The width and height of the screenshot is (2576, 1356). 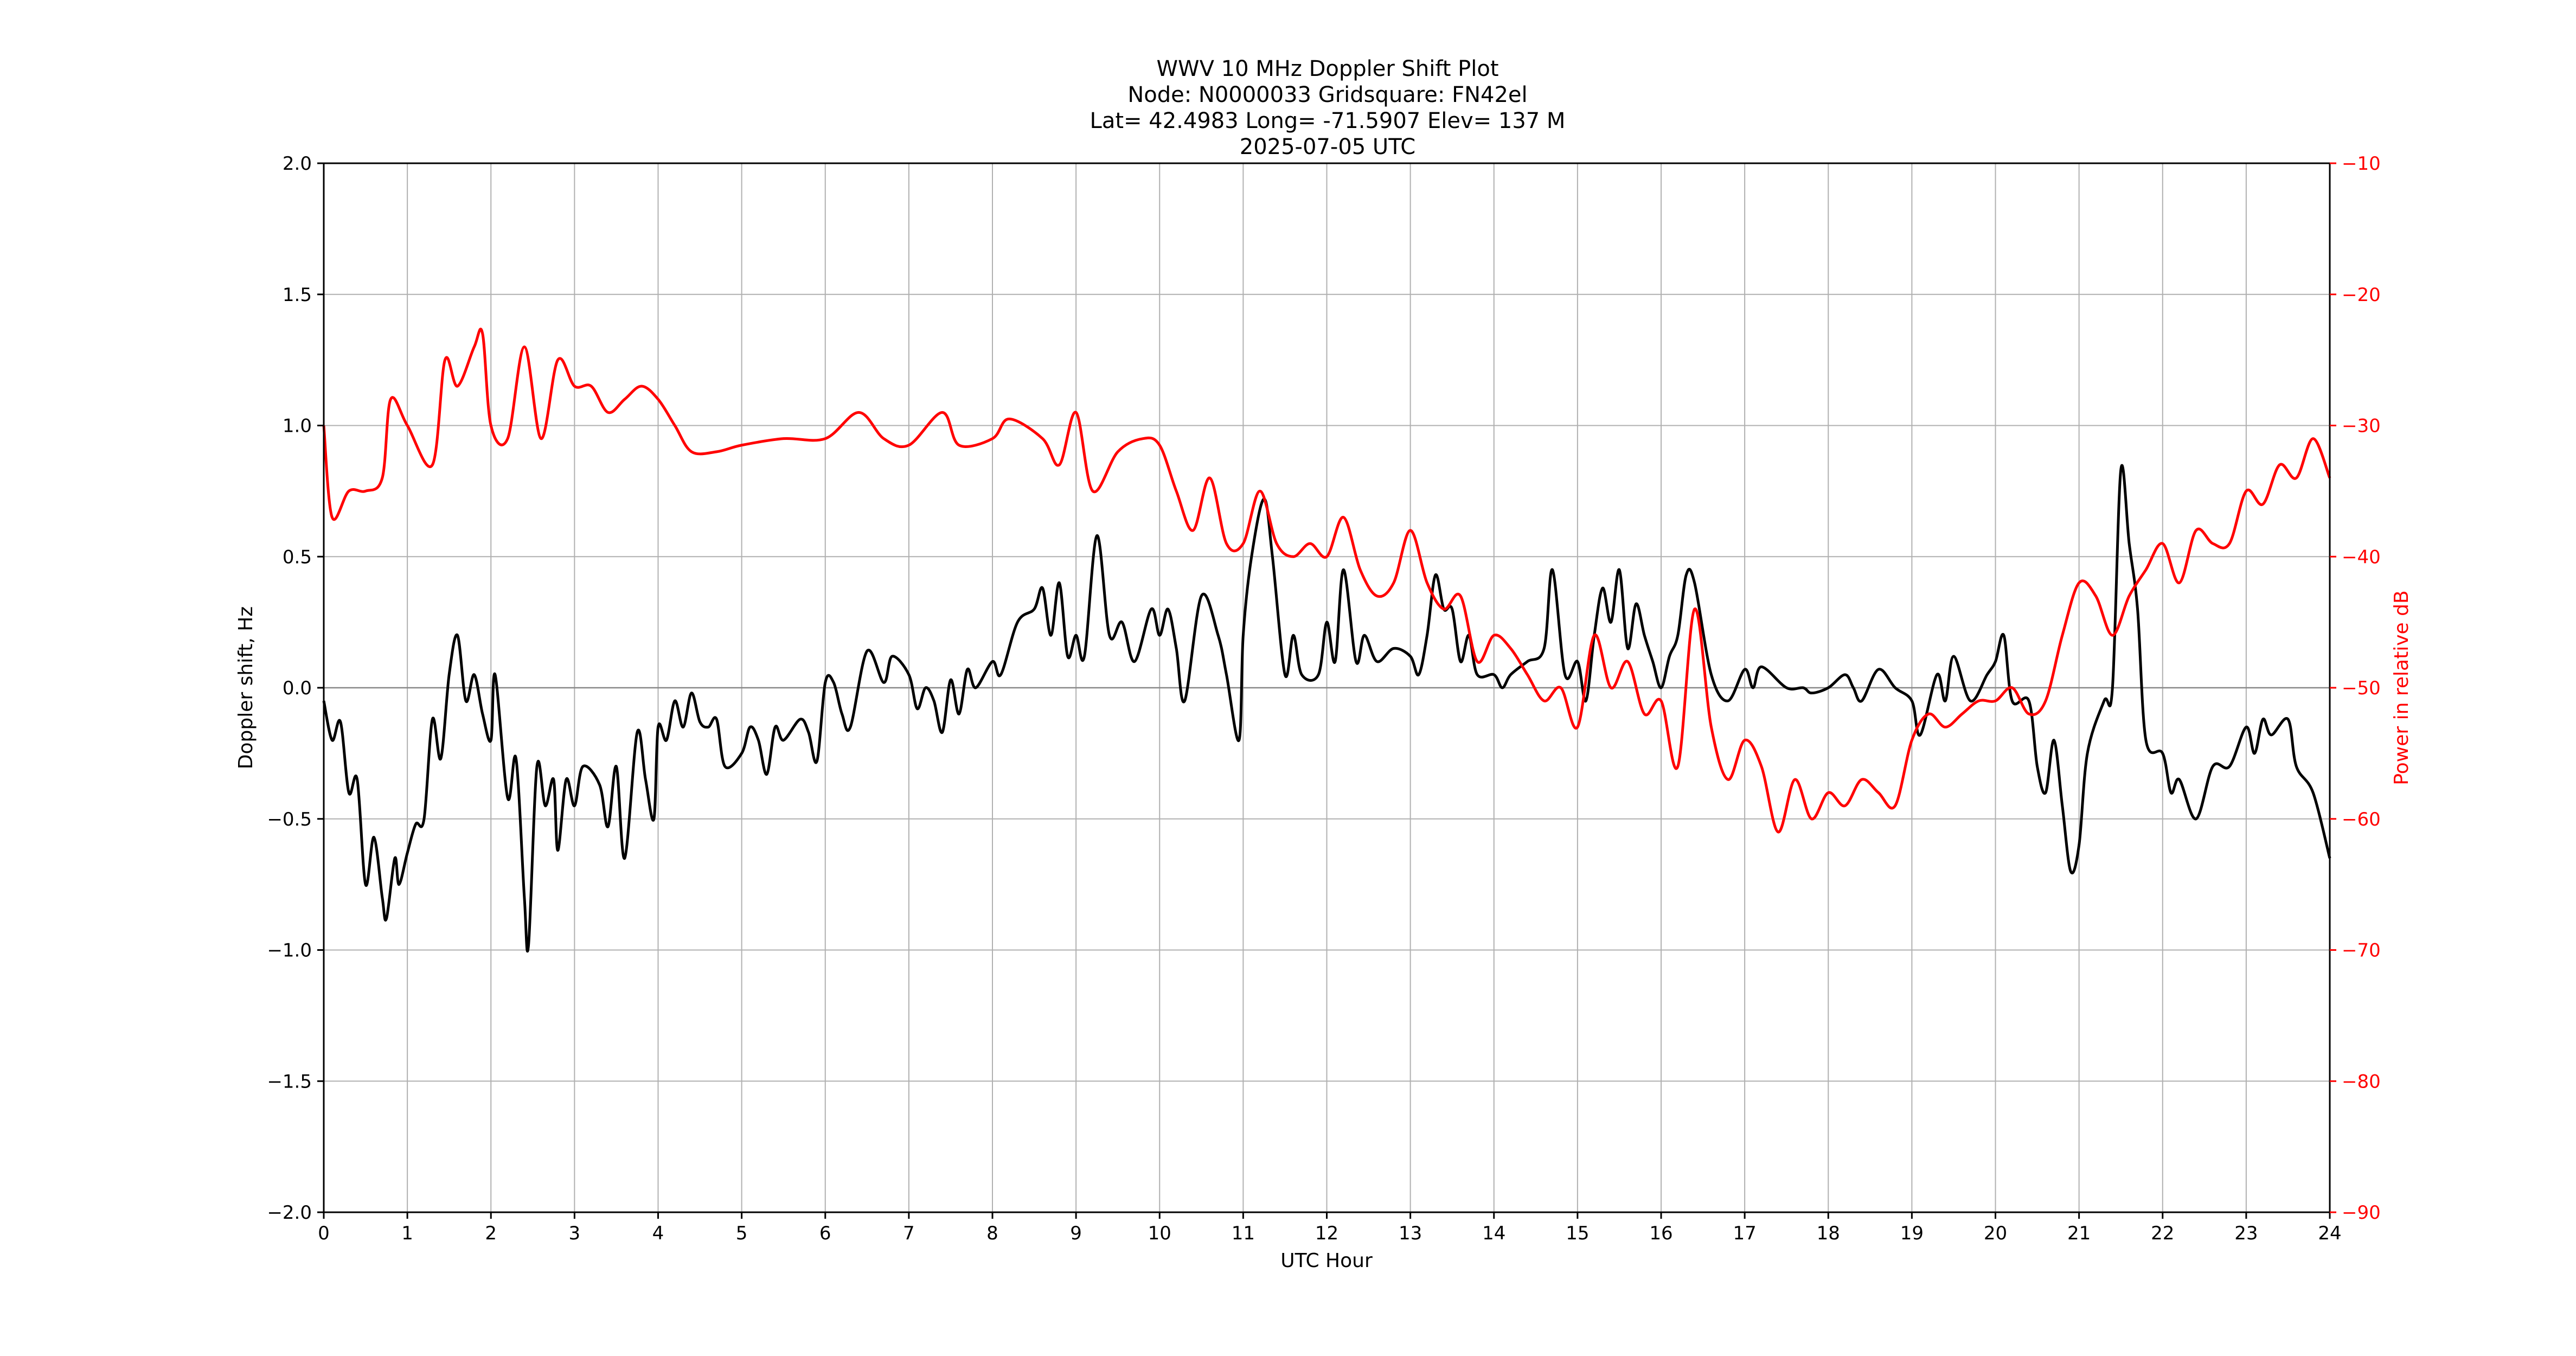 What do you see at coordinates (297, 688) in the screenshot?
I see `y-tick-label: 0.0` at bounding box center [297, 688].